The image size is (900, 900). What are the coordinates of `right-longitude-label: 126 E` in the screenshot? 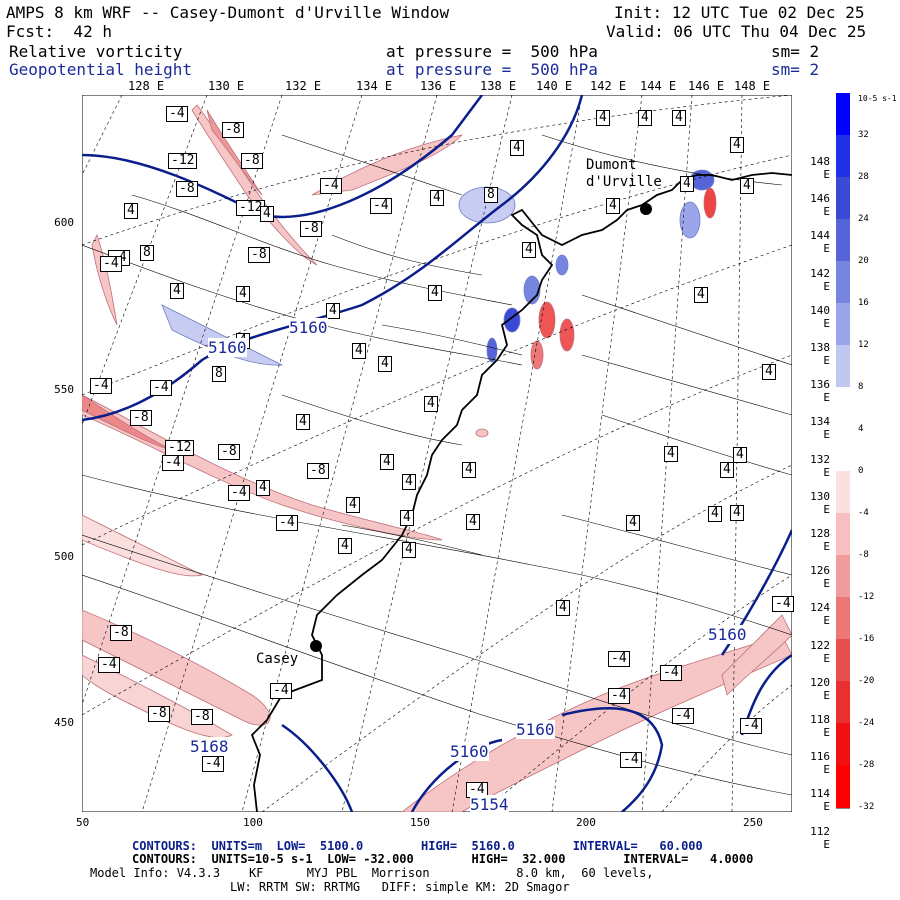 It's located at (820, 577).